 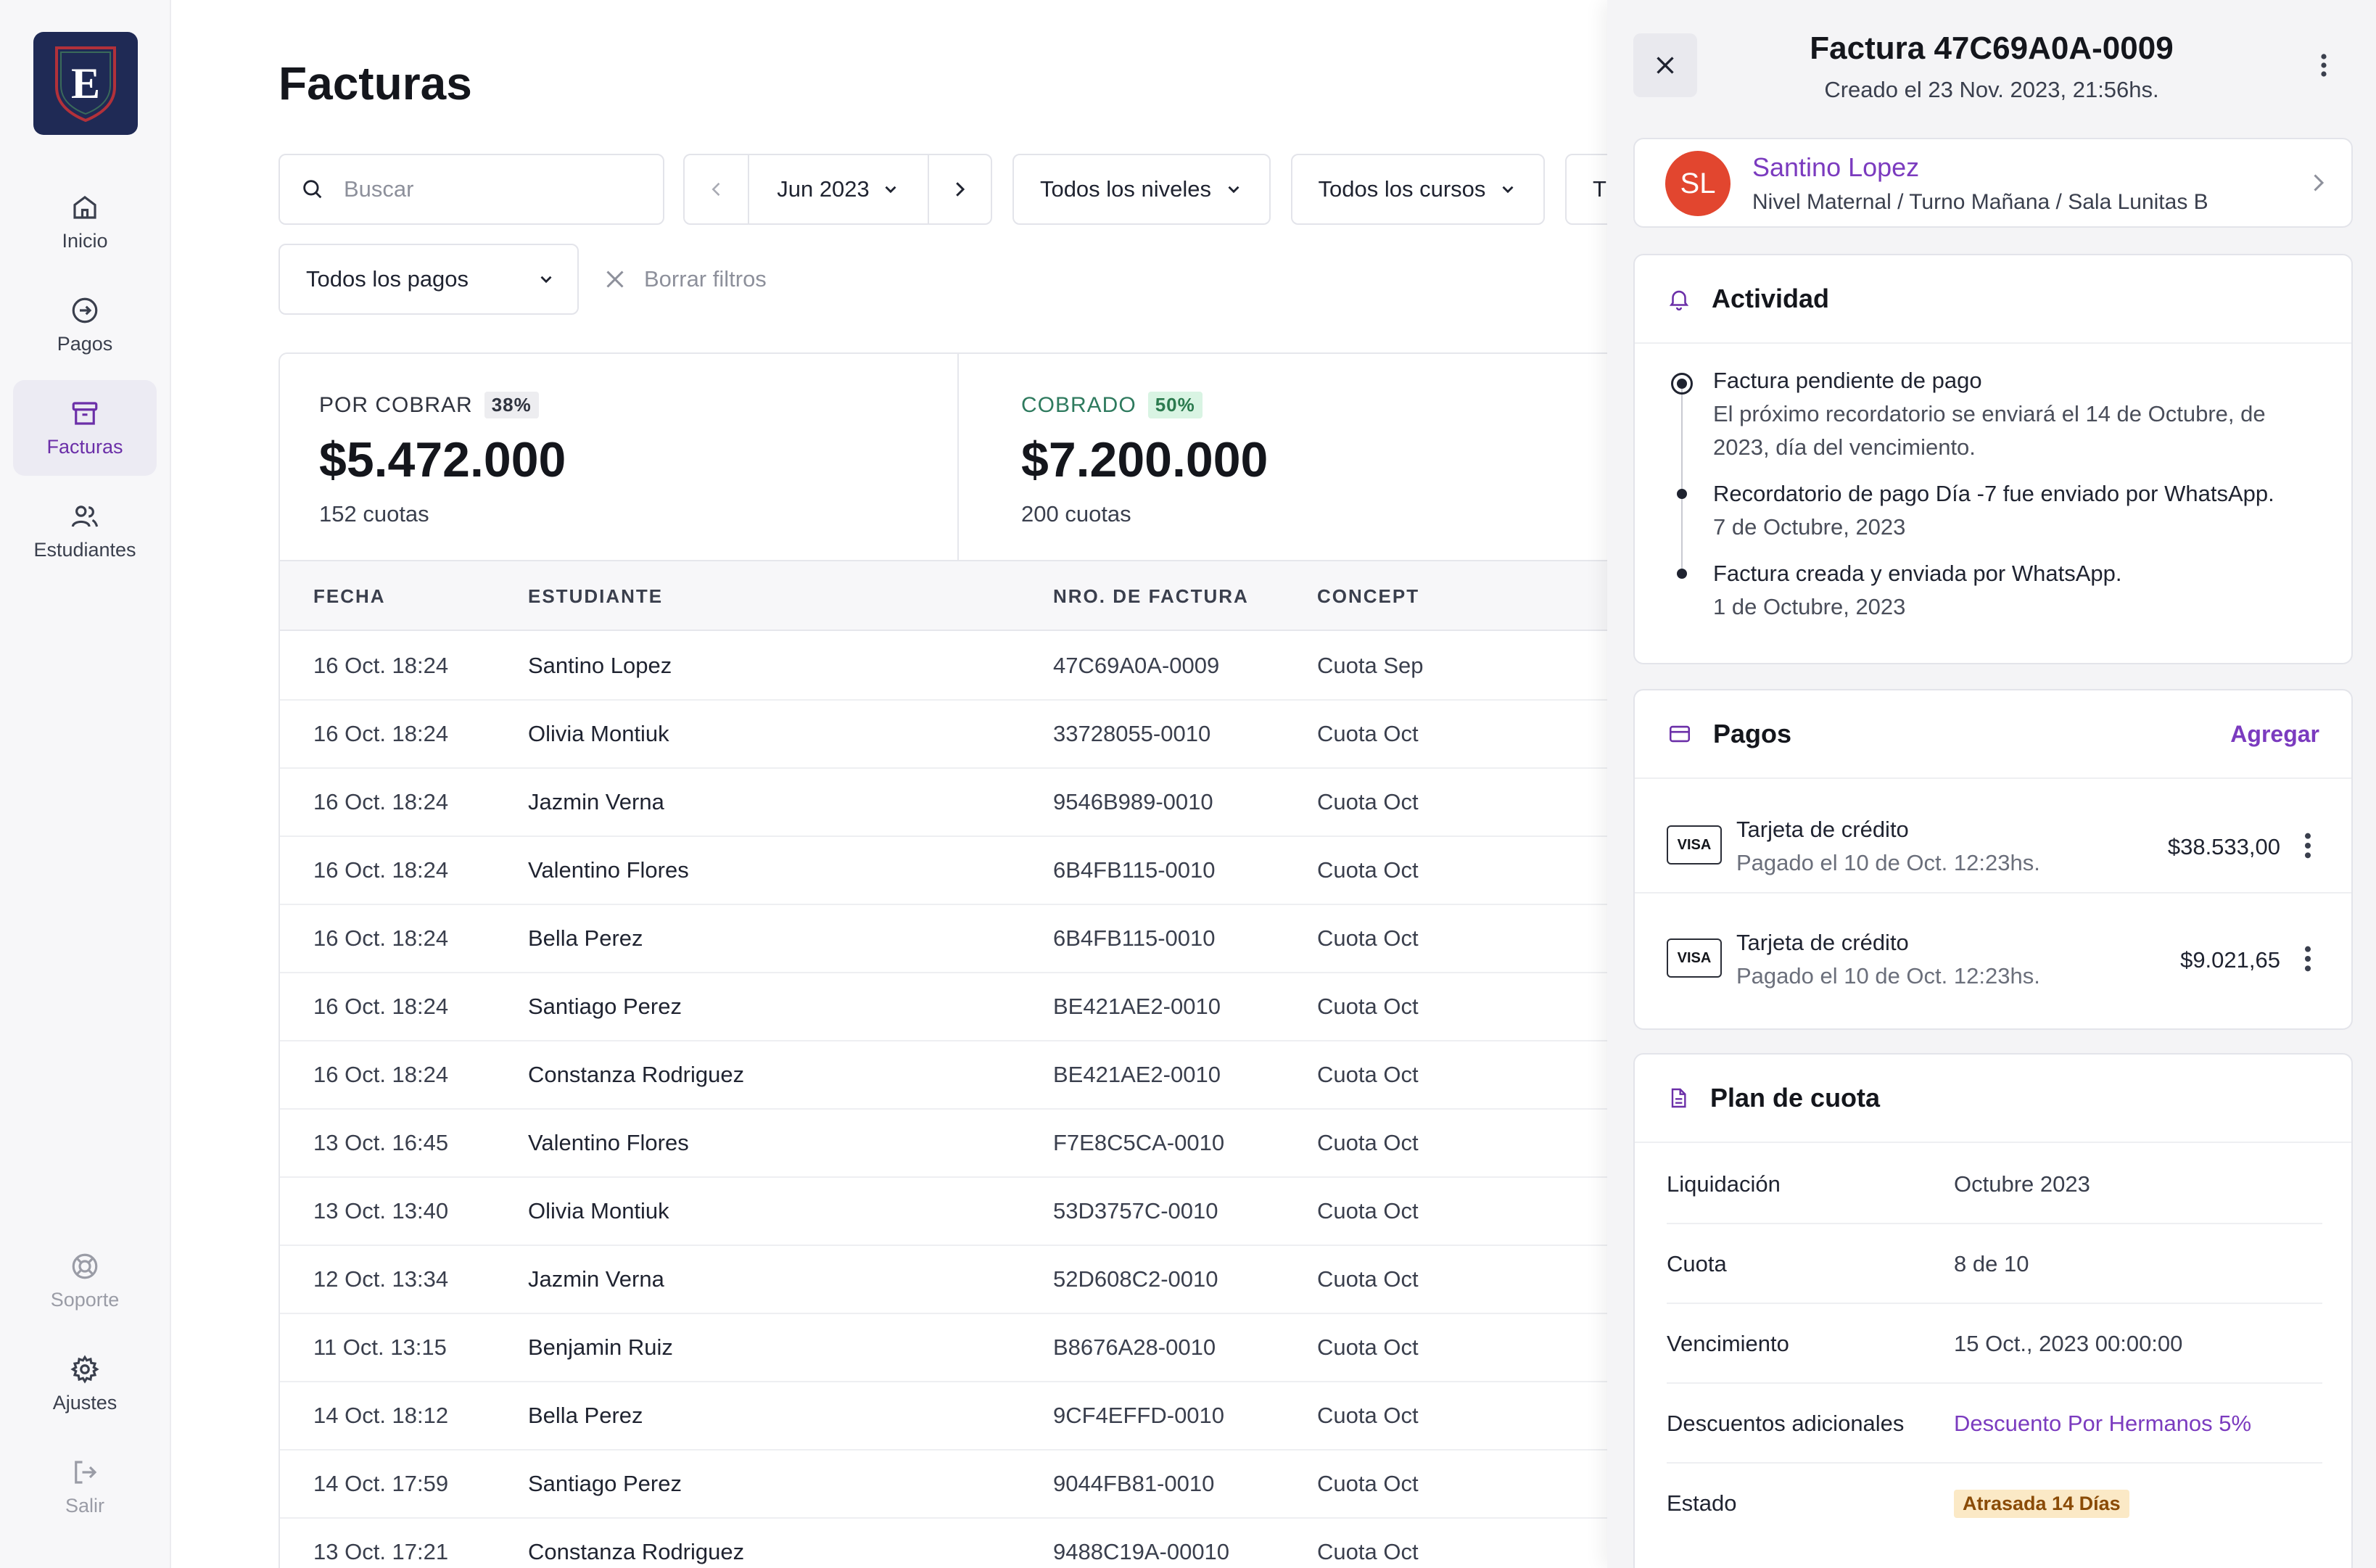 I want to click on kebab-icon, so click(x=2324, y=65).